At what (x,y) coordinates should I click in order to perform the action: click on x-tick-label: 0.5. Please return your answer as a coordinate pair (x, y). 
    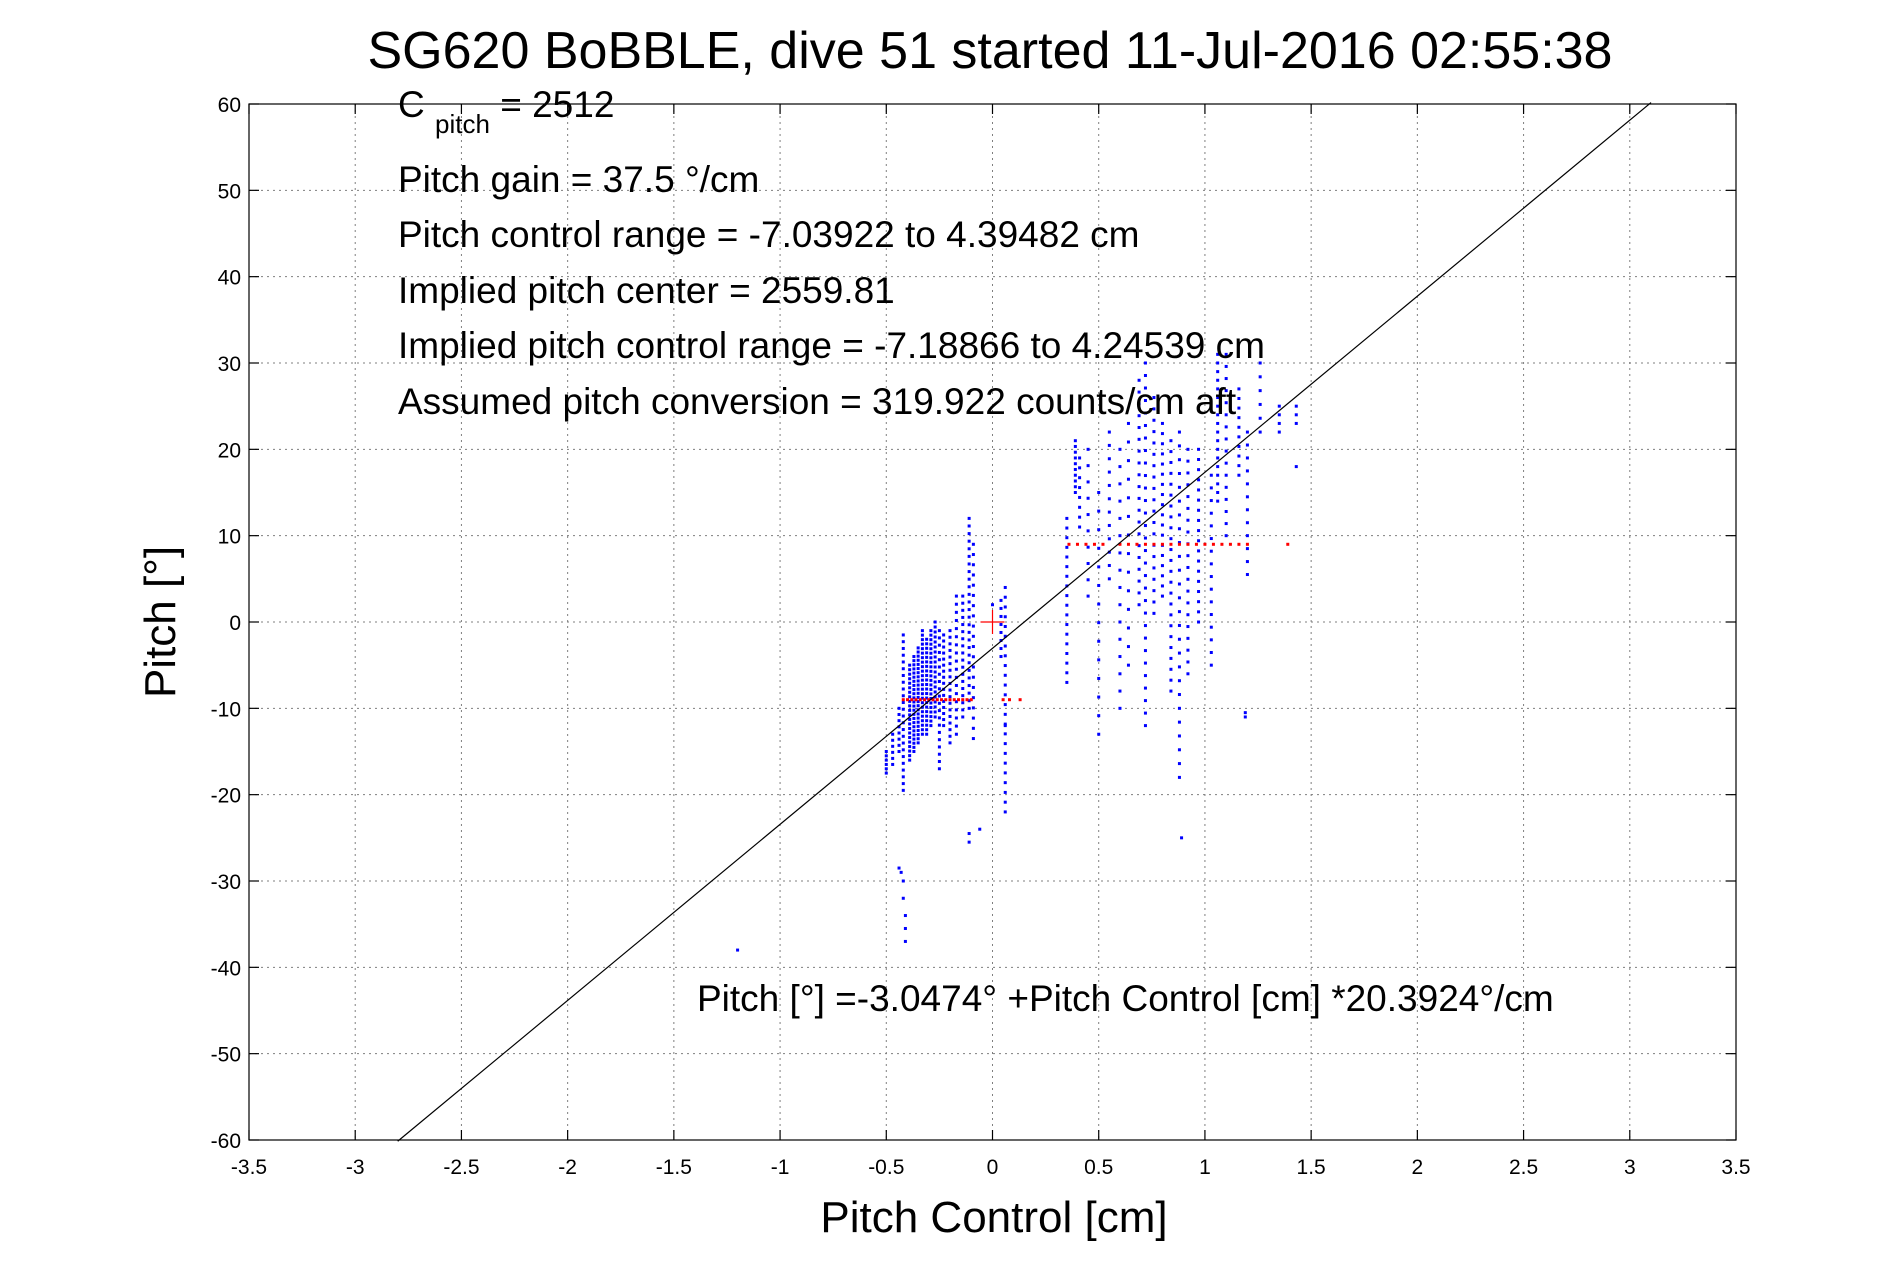
    Looking at the image, I should click on (1098, 1167).